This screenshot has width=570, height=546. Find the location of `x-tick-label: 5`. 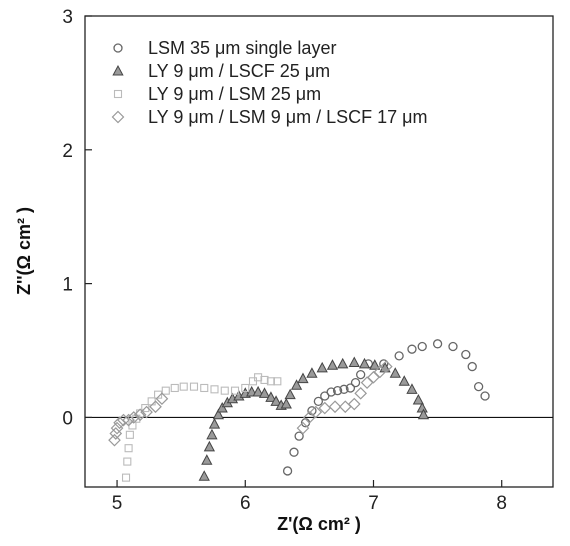

x-tick-label: 5 is located at coordinates (117, 503).